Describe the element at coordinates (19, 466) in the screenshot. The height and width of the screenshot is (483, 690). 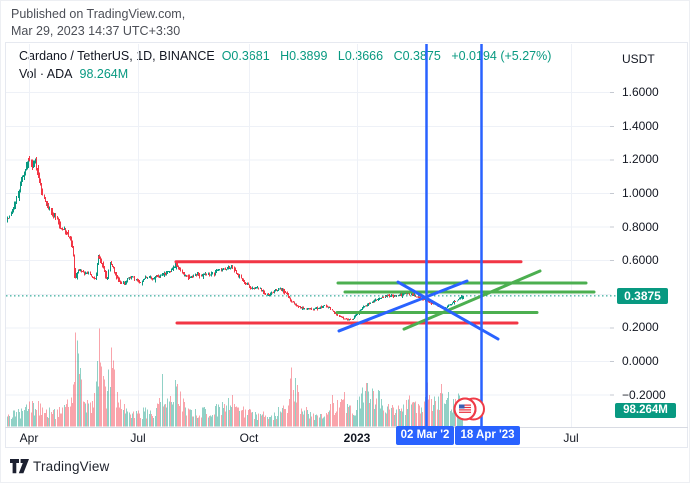
I see `tradingview-logo-icon` at that location.